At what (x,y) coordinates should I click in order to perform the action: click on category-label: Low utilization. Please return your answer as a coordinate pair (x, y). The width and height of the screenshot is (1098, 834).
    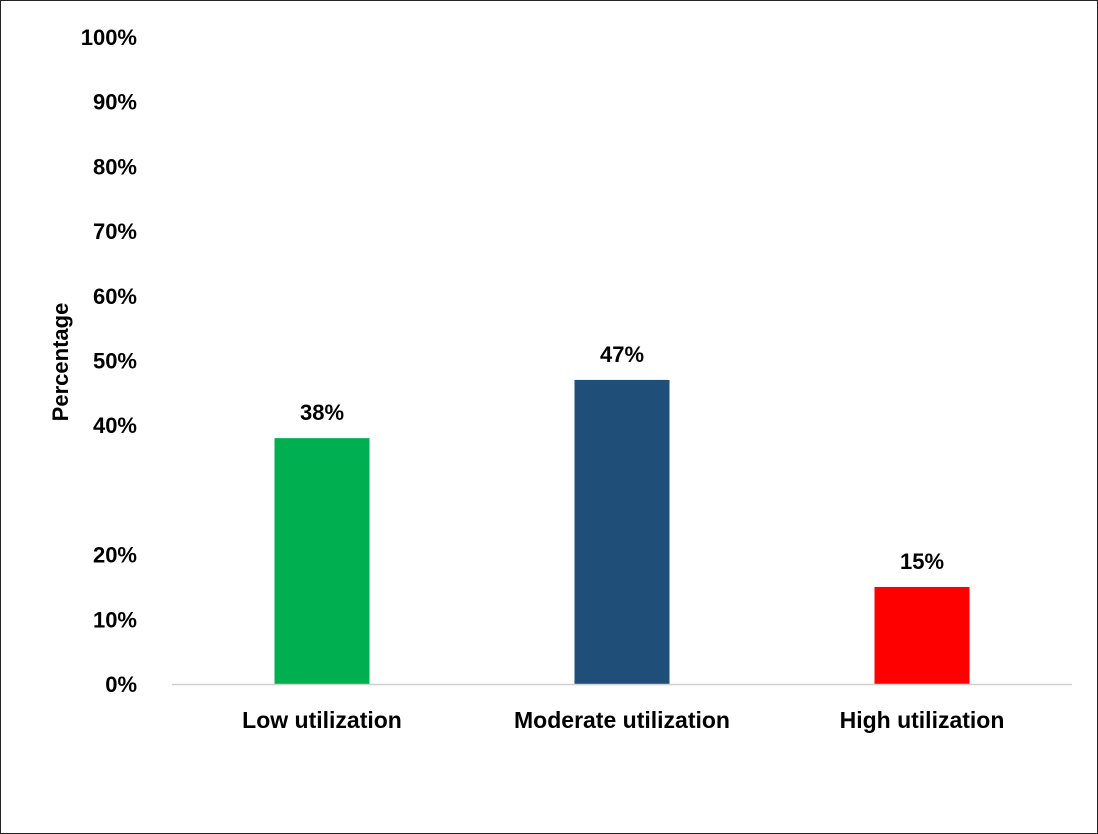
    Looking at the image, I should click on (322, 720).